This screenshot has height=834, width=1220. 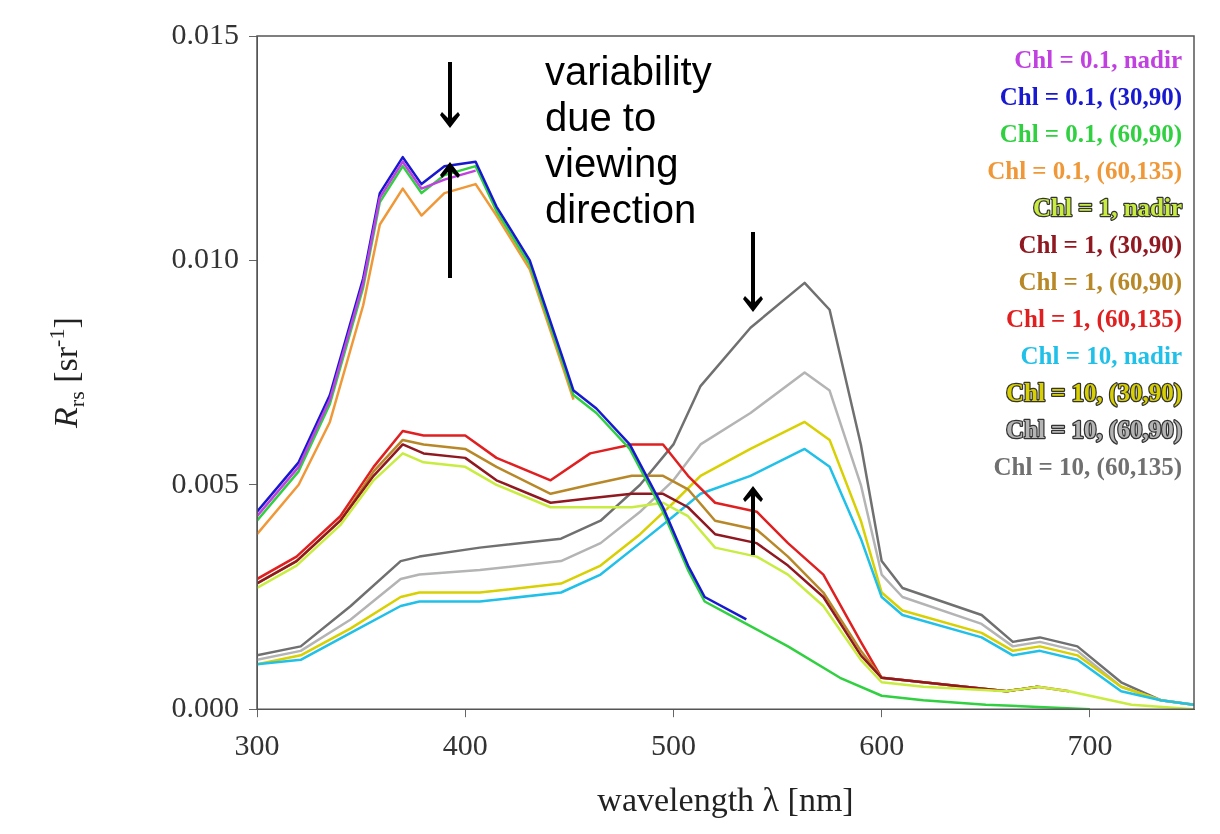 What do you see at coordinates (205, 707) in the screenshot?
I see `y-tick-label: 0.000` at bounding box center [205, 707].